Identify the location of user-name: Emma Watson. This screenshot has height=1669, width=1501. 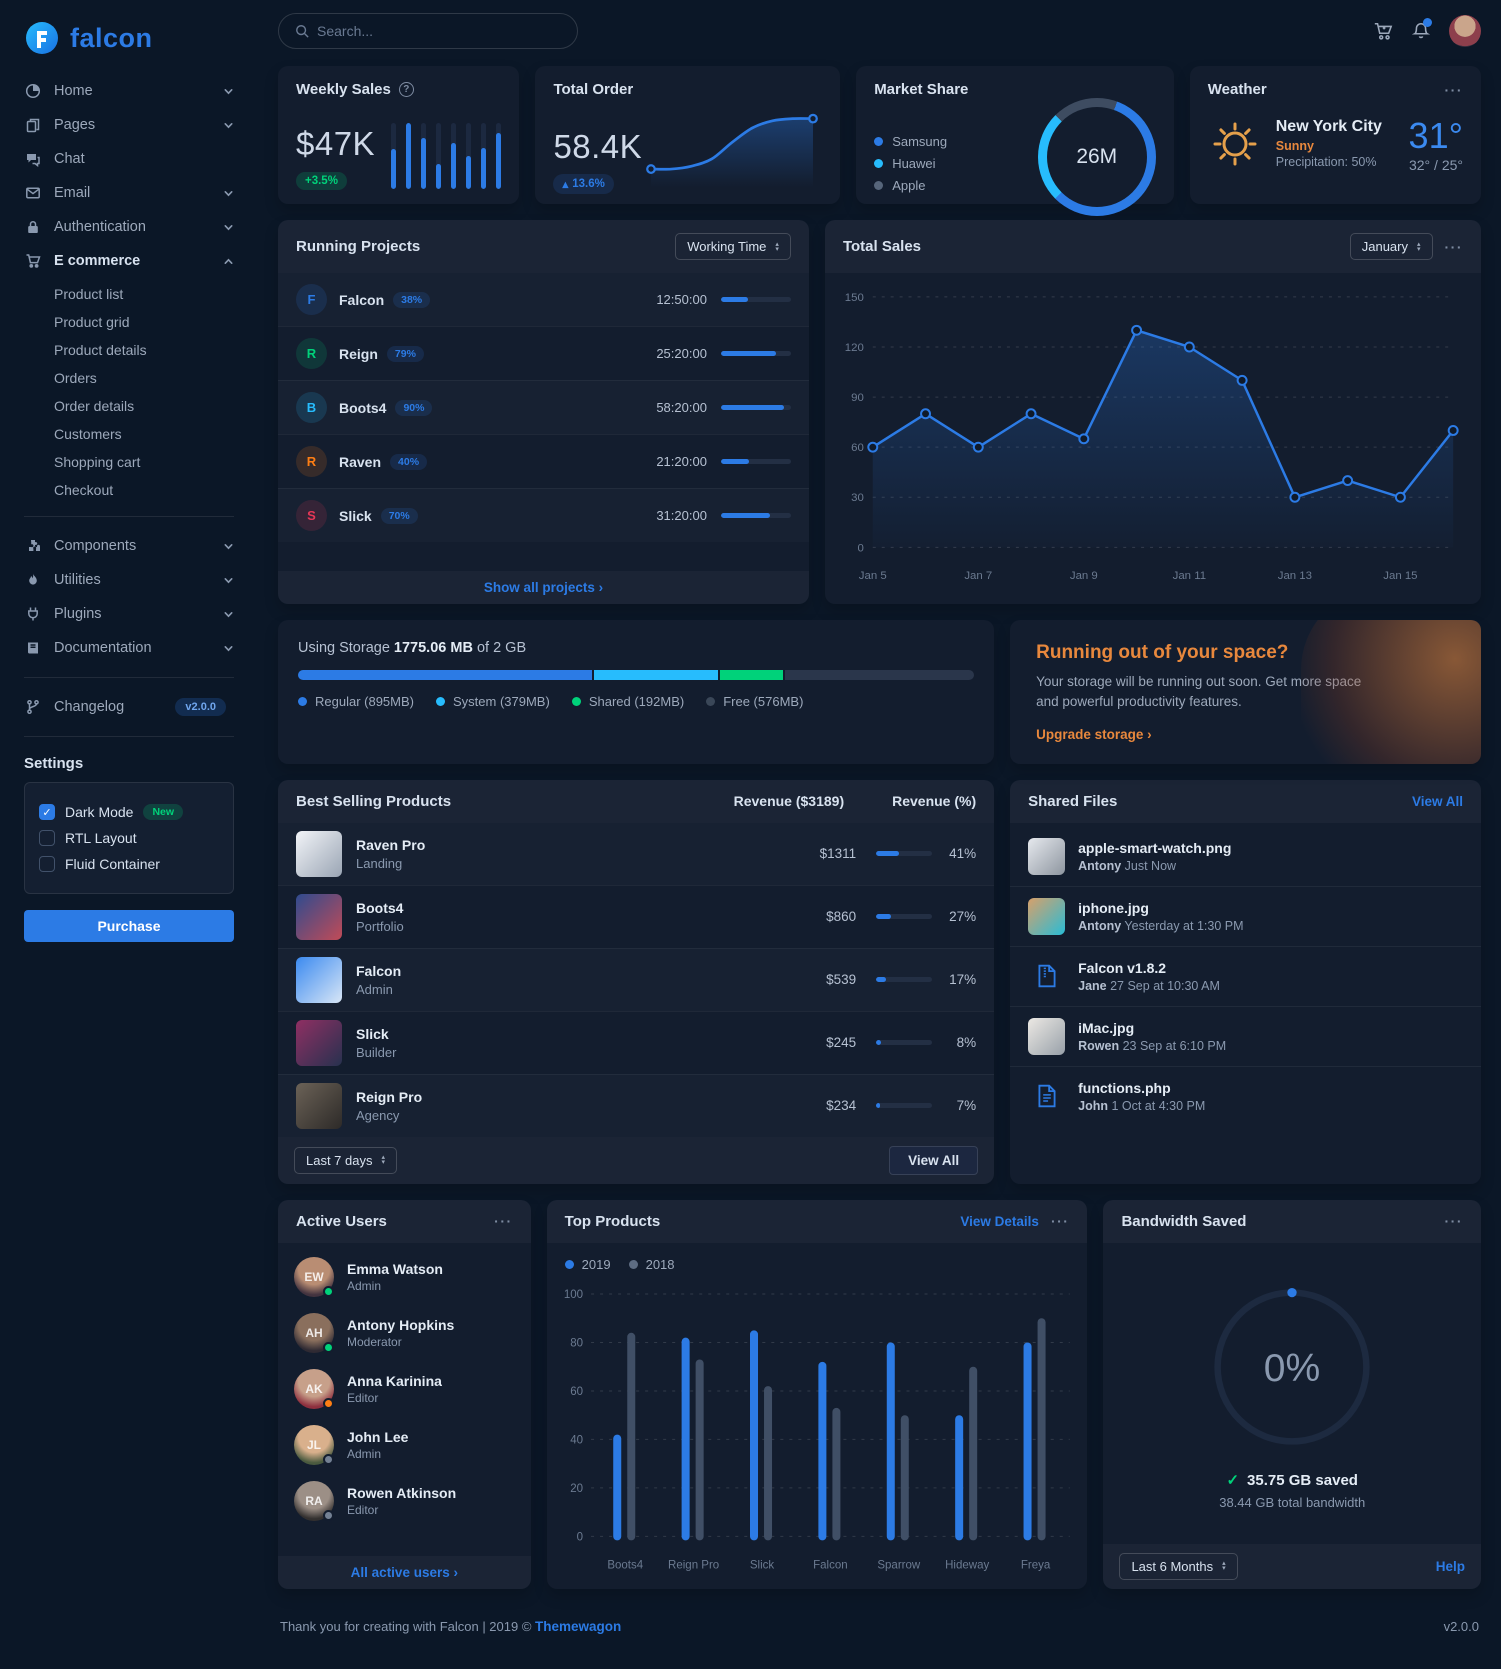
(395, 1268).